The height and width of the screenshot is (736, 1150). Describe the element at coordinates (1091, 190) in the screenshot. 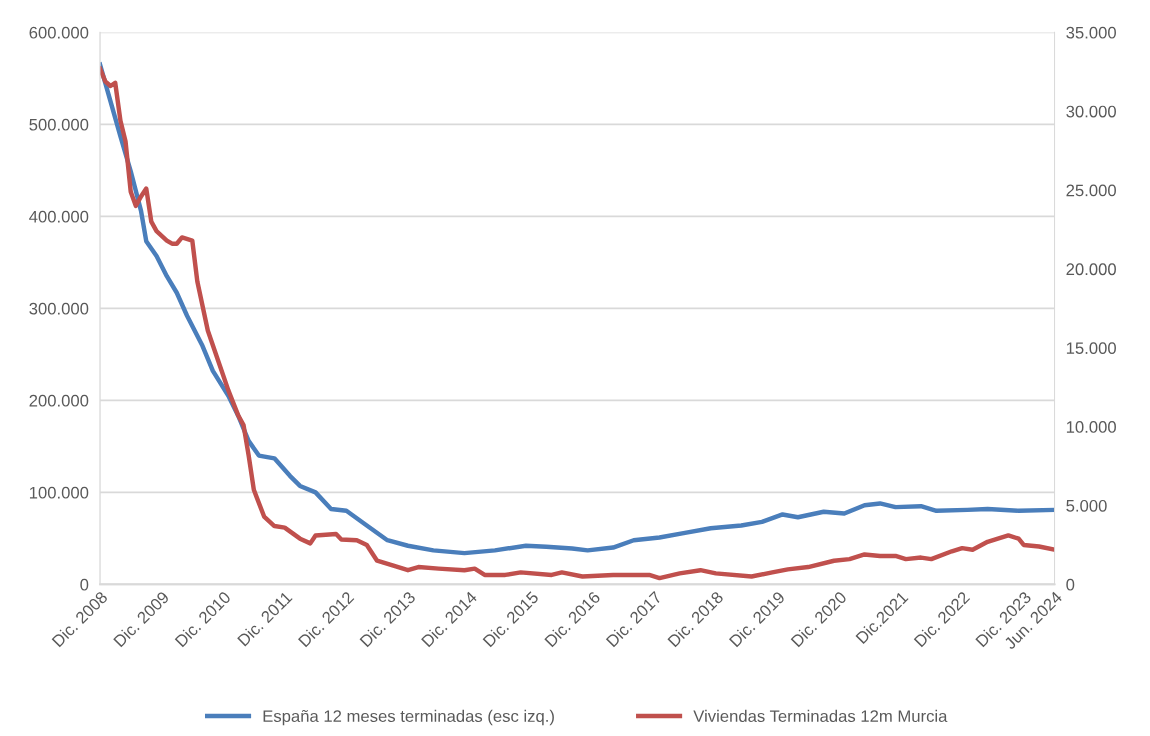

I see `y2-tick-label: 25.000` at that location.